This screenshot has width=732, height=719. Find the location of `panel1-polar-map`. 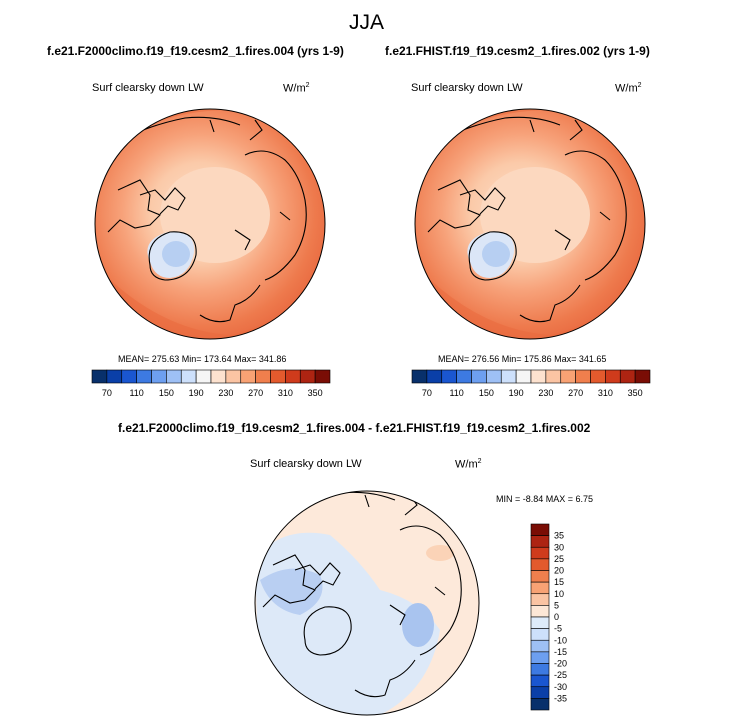

panel1-polar-map is located at coordinates (210, 224).